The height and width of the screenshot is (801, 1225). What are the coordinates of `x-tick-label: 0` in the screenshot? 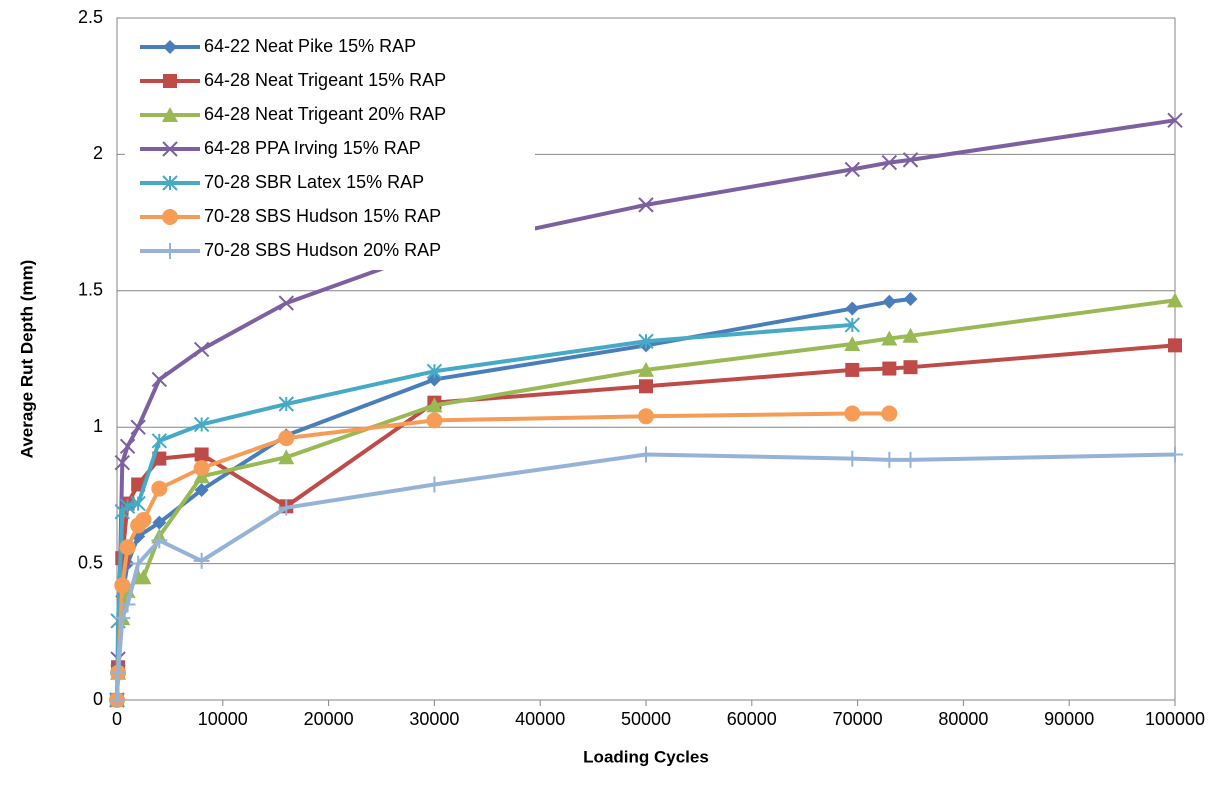 It's located at (117, 719).